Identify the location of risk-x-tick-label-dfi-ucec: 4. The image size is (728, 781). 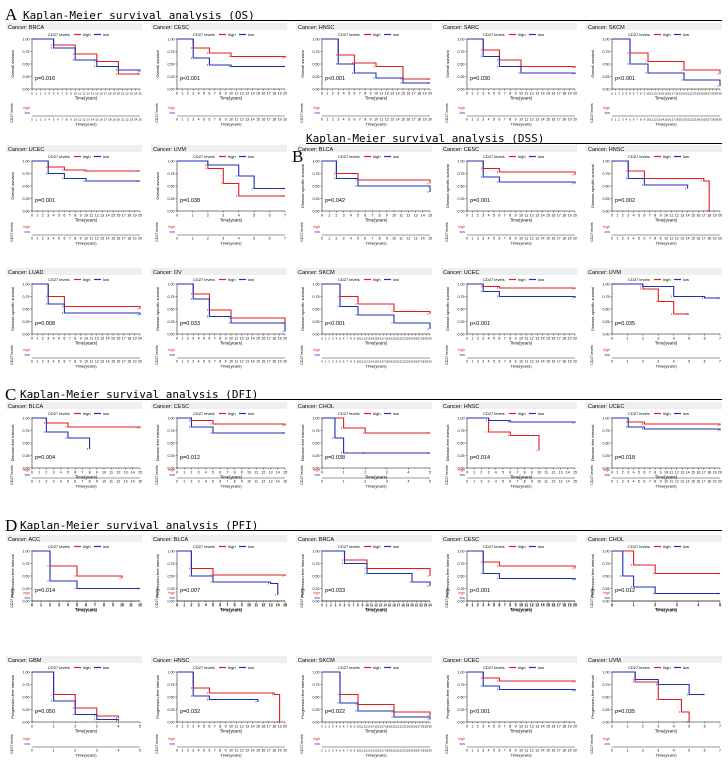
(634, 482).